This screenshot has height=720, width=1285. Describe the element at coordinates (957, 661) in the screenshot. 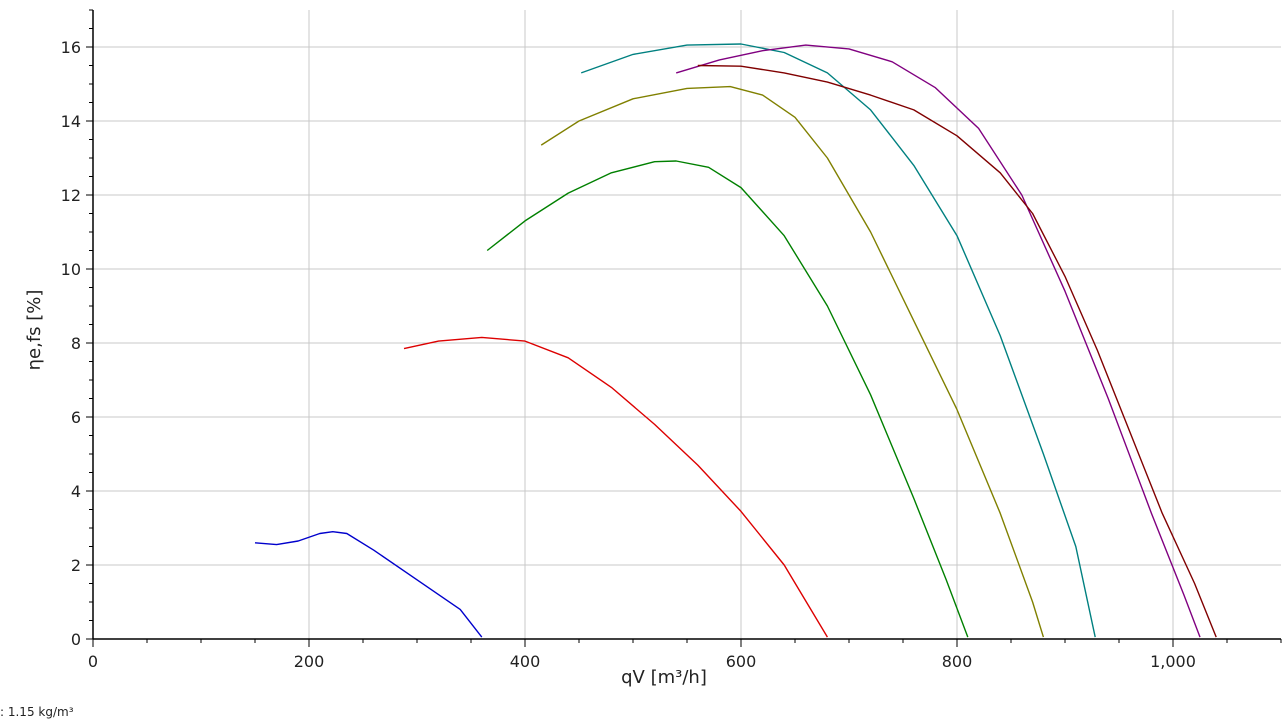

I see `x-tick-label: 800` at that location.